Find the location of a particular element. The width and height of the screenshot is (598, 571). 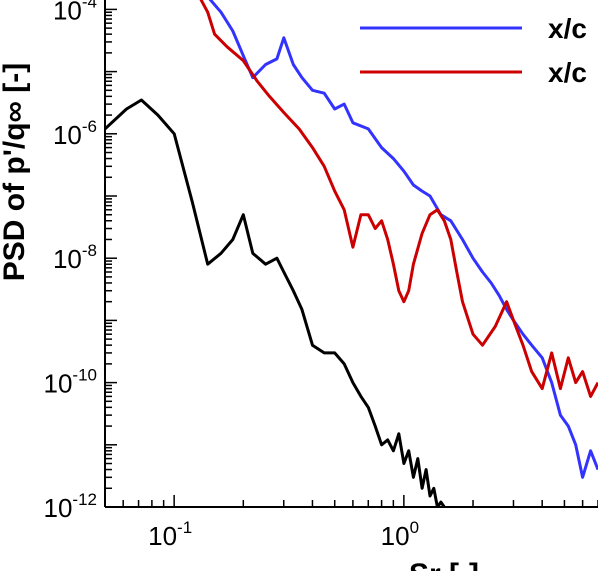

y-tick-label: 10⁻¹² is located at coordinates (71, 506).